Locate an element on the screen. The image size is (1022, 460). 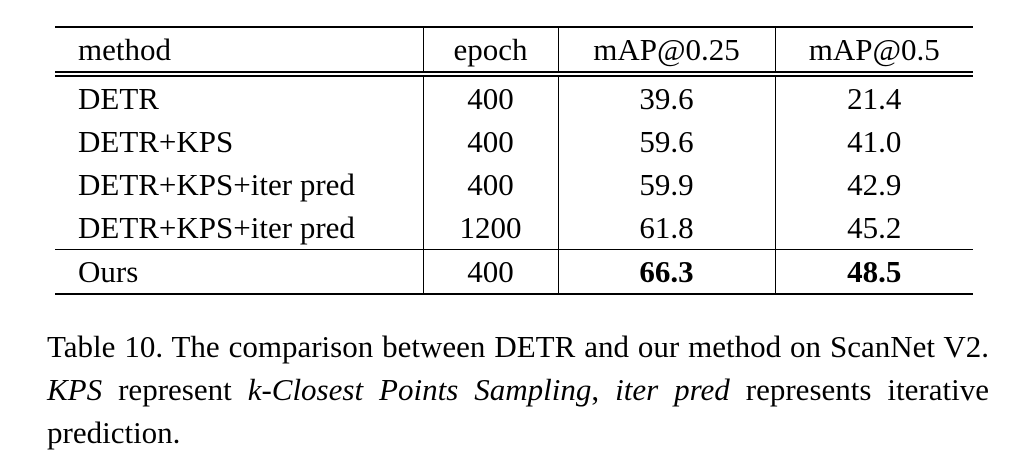
table-row: DETR 400 39.6 21.4 is located at coordinates (514, 97).